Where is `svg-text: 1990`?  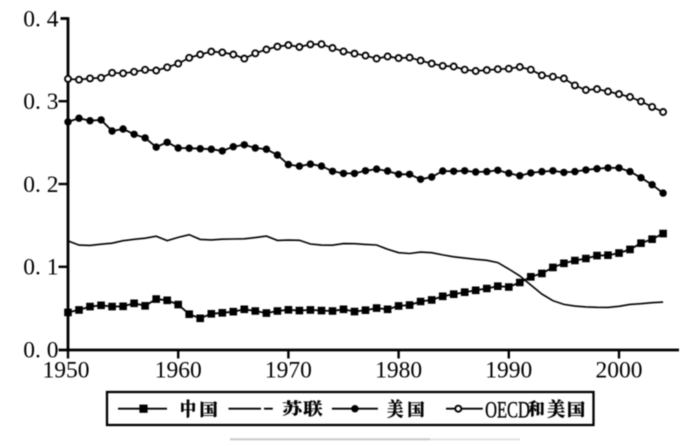 svg-text: 1990 is located at coordinates (508, 371).